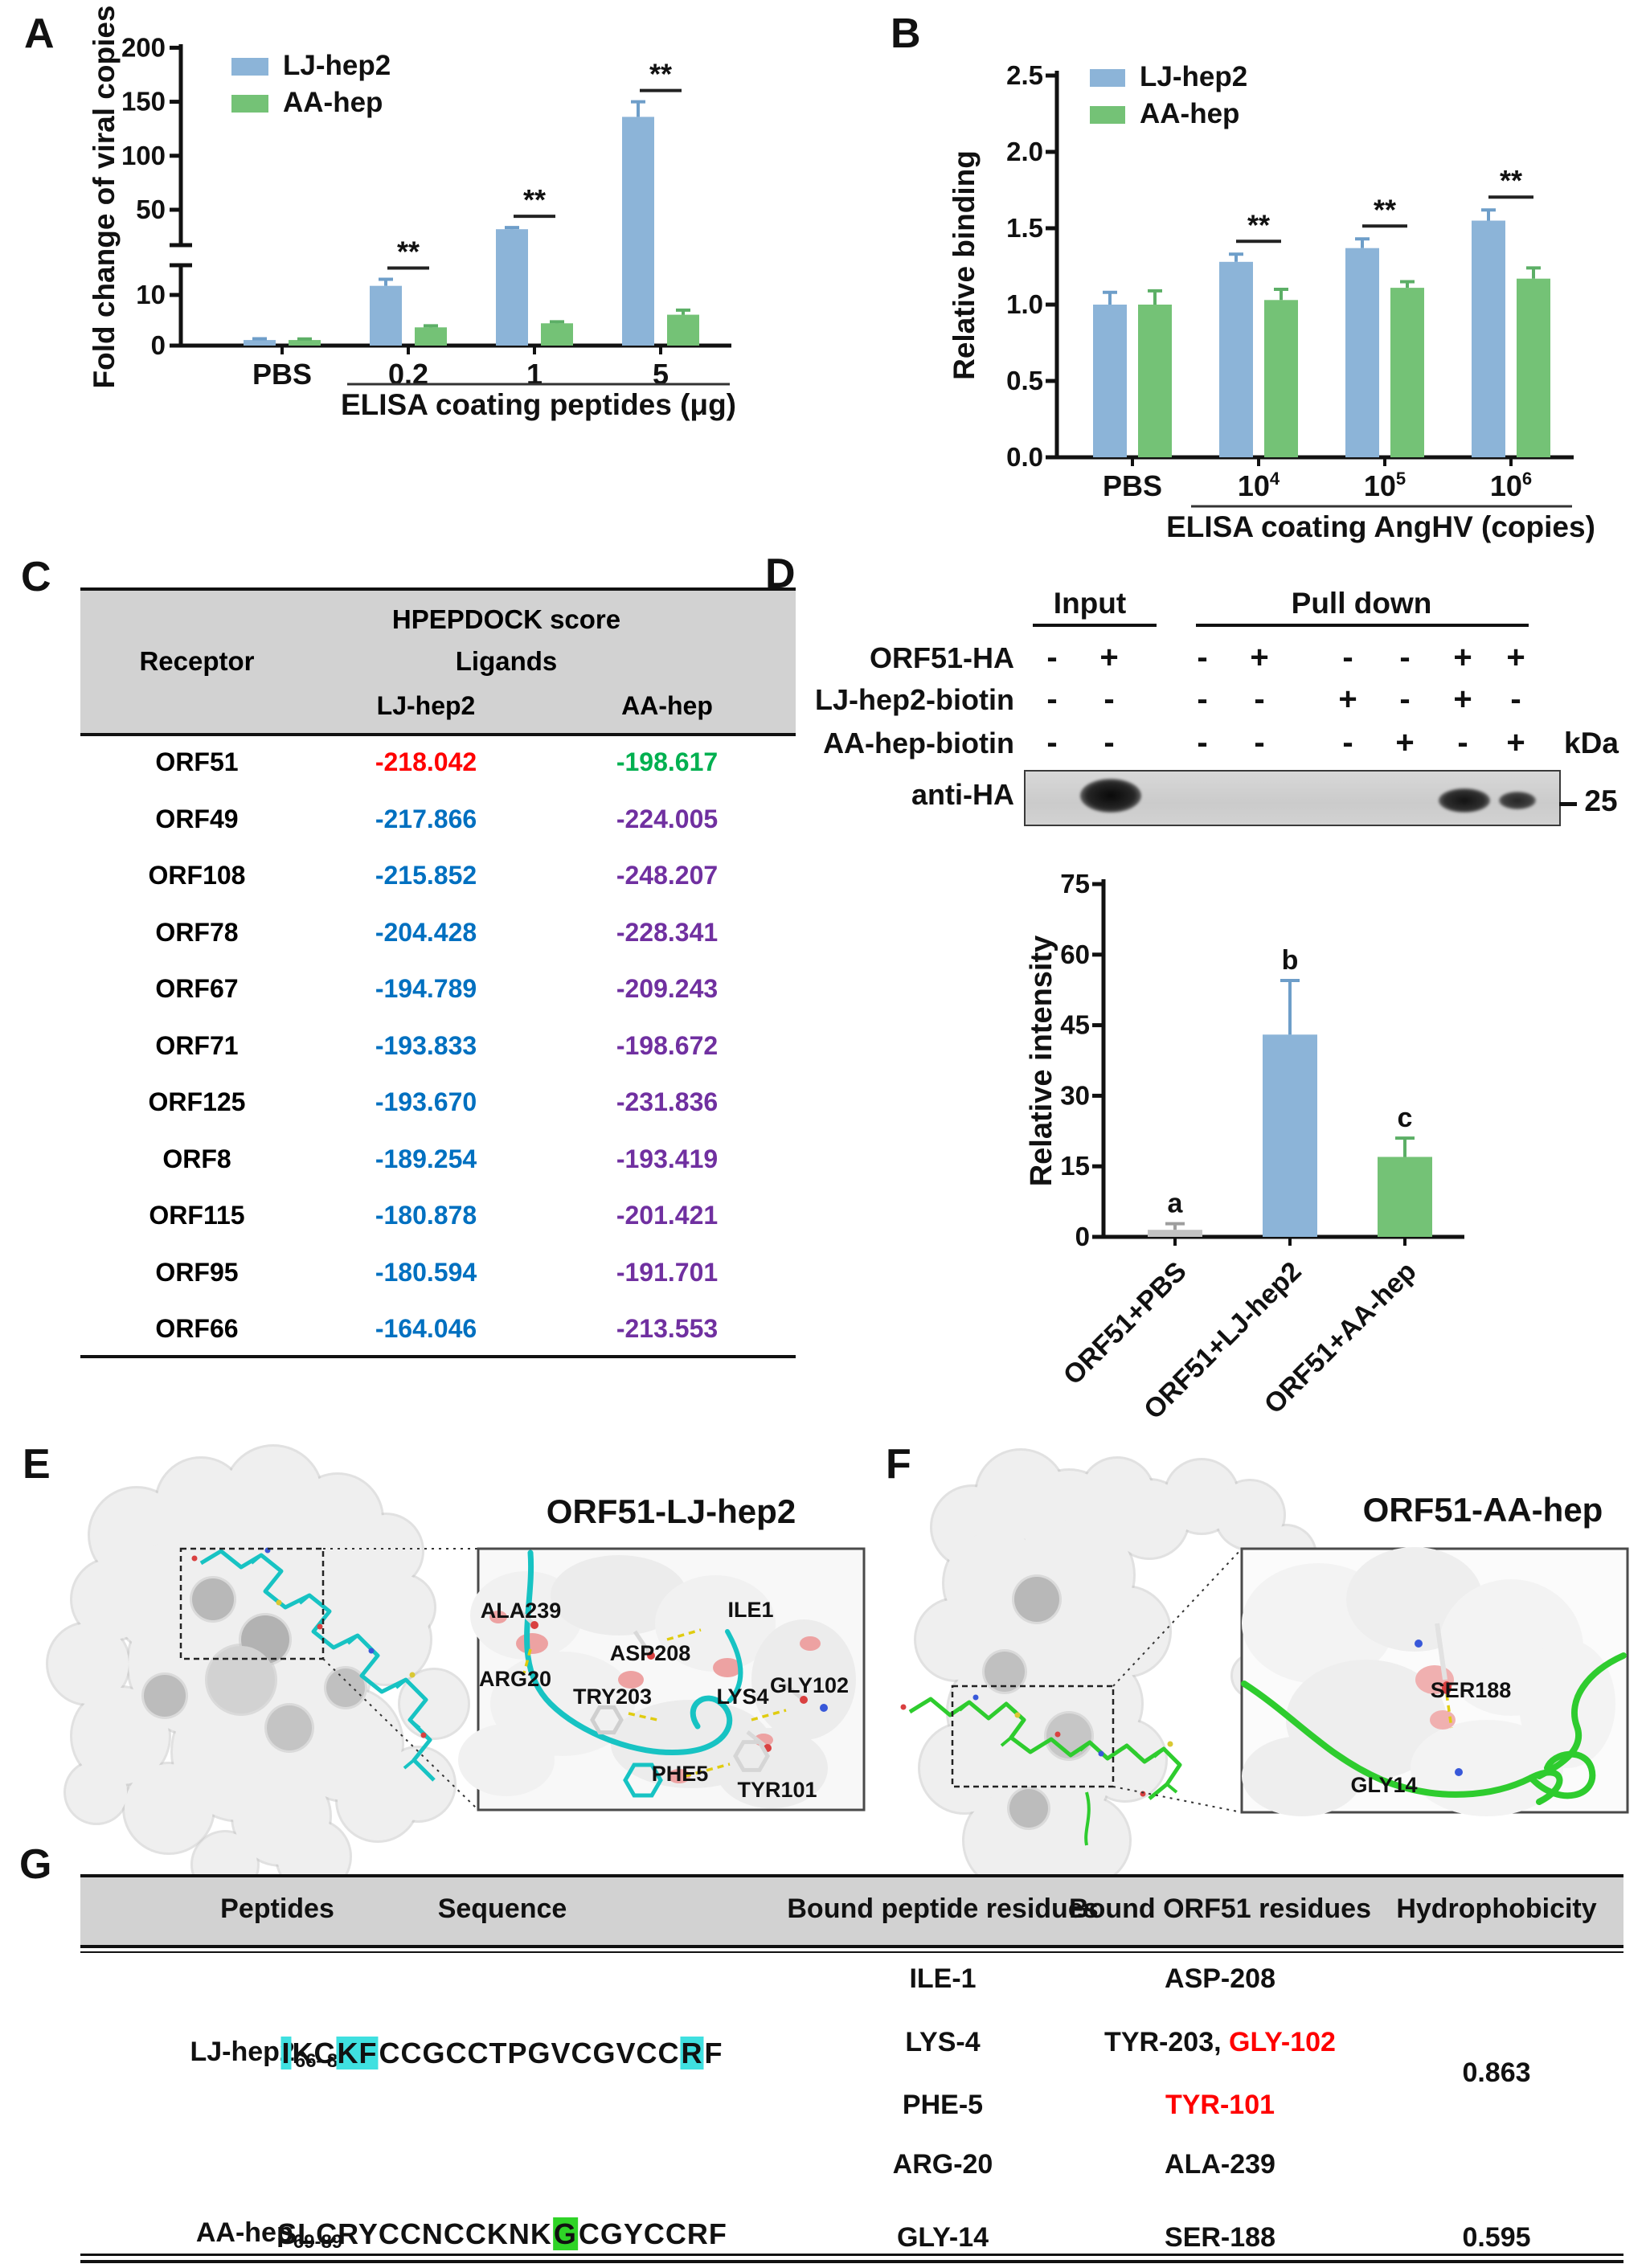 This screenshot has height=2268, width=1646. What do you see at coordinates (851, 1911) in the screenshot?
I see `table-header-band` at bounding box center [851, 1911].